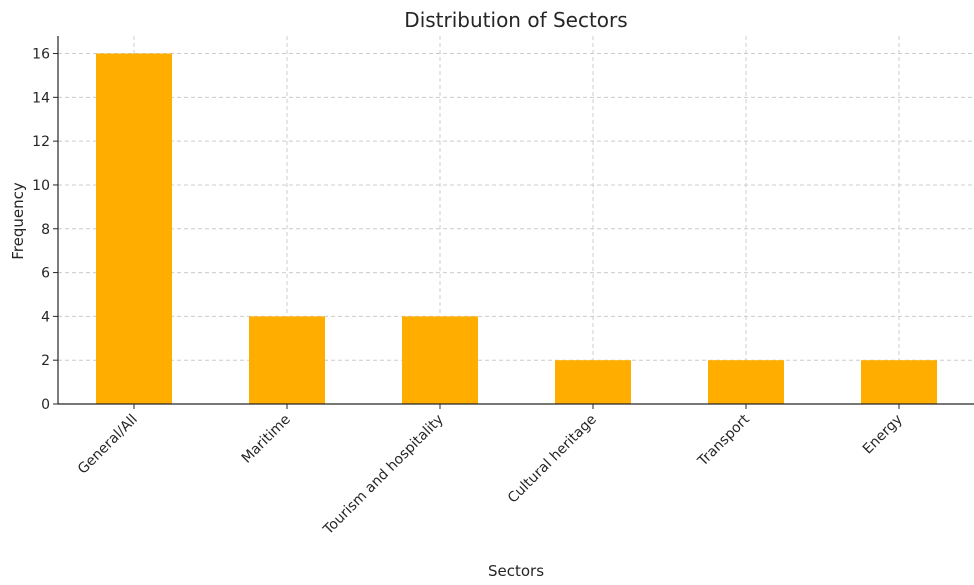 The width and height of the screenshot is (974, 585). I want to click on y-ticks: 0 2 4 6 8 10 12 14 16, so click(45, 230).